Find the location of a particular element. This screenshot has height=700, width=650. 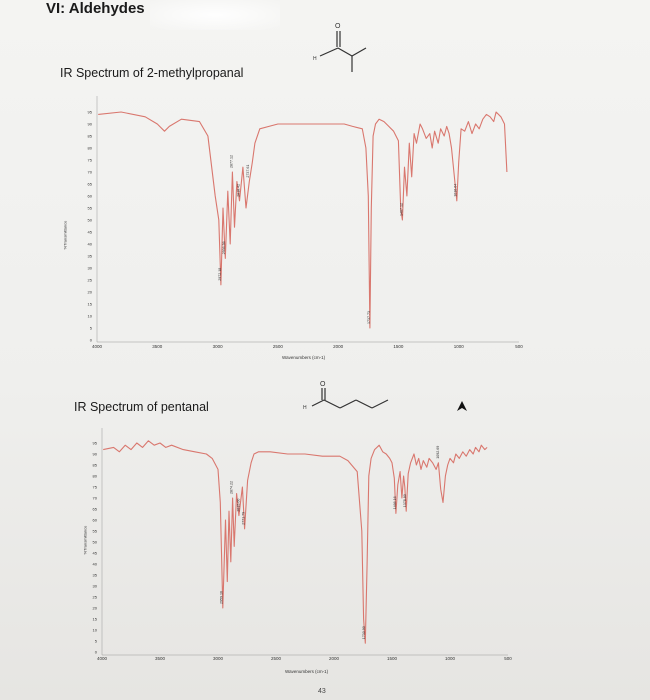

peak-label: 1737.73 is located at coordinates (369, 317).